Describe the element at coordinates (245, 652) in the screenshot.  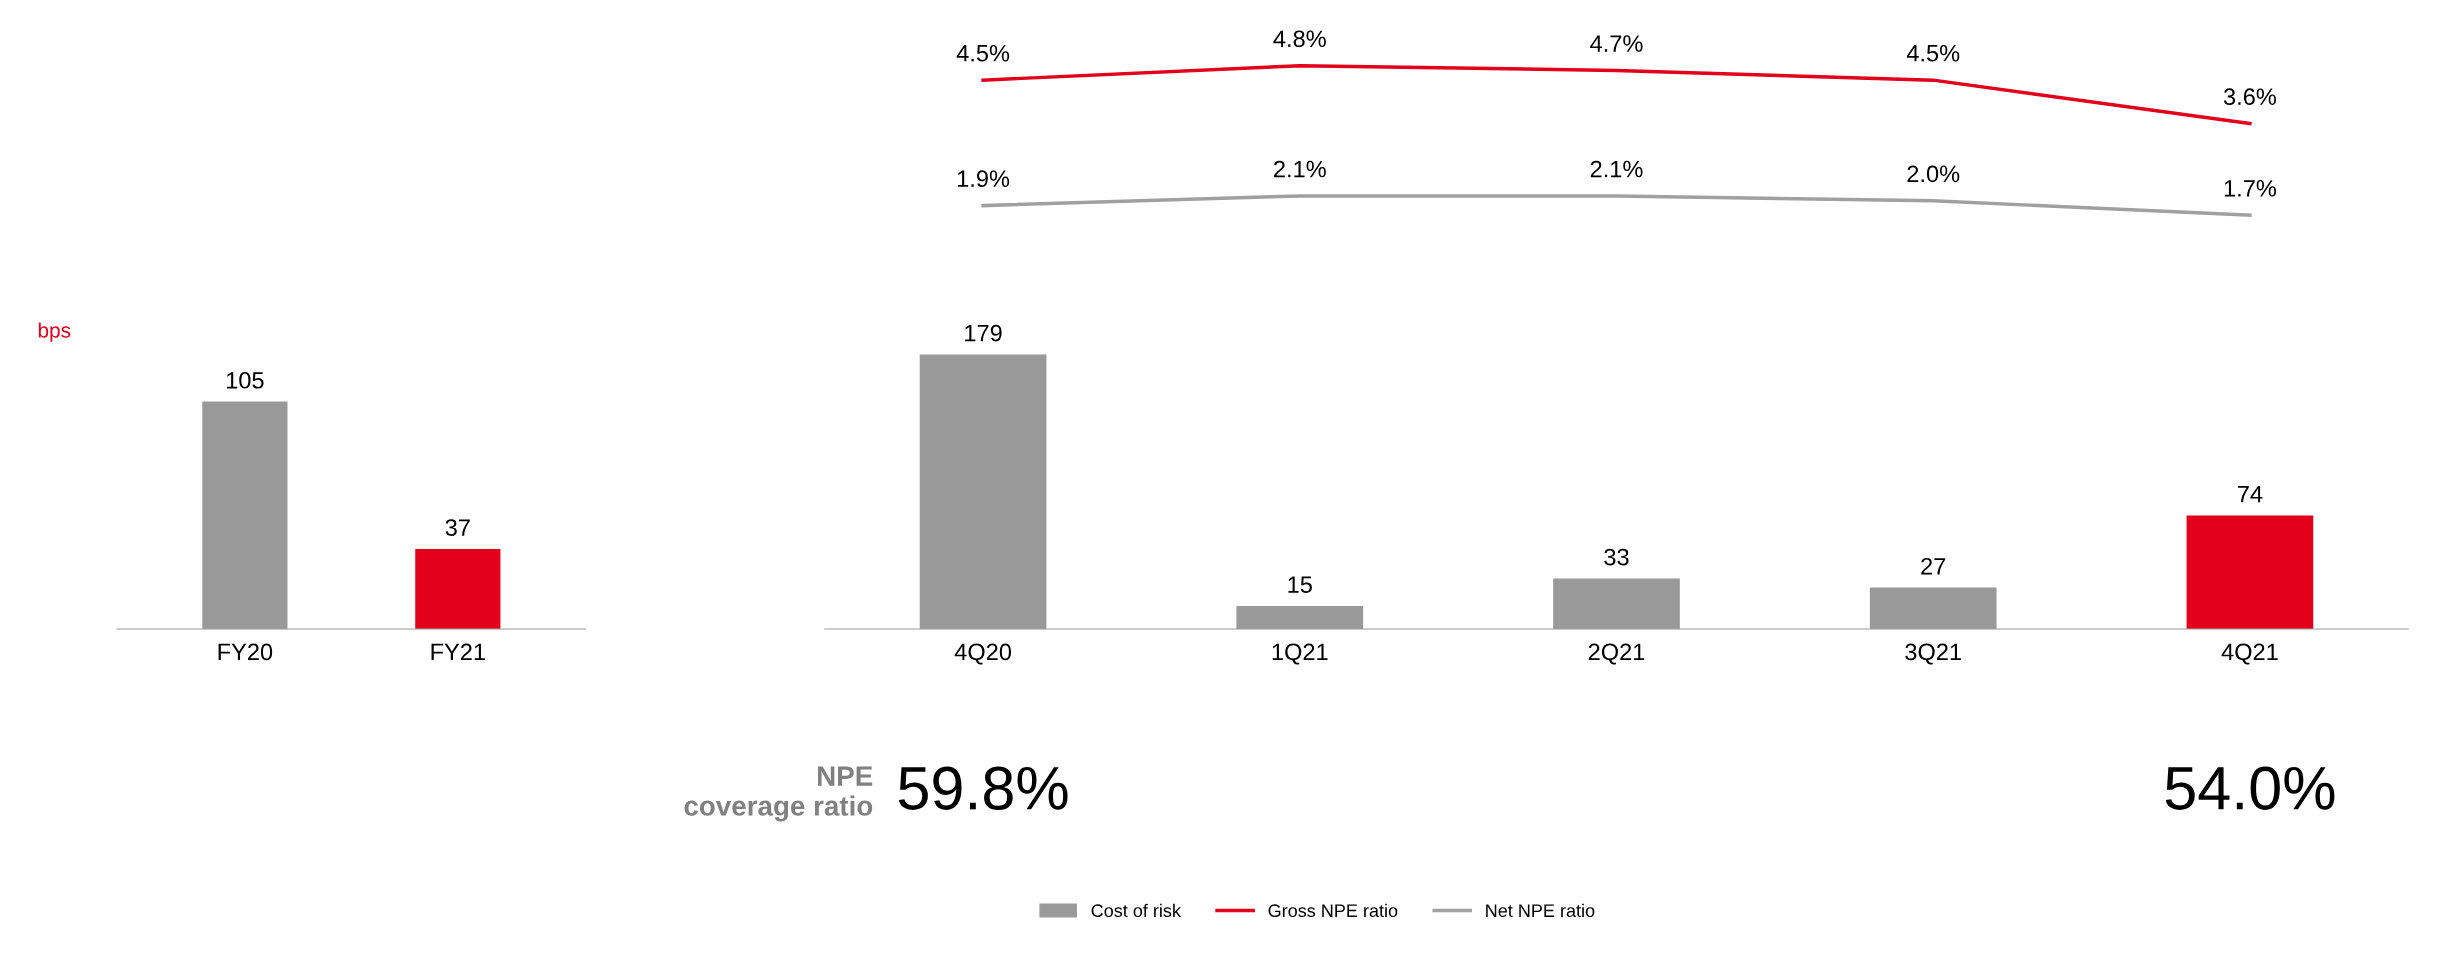
I see `x-tick-label: FY20` at that location.